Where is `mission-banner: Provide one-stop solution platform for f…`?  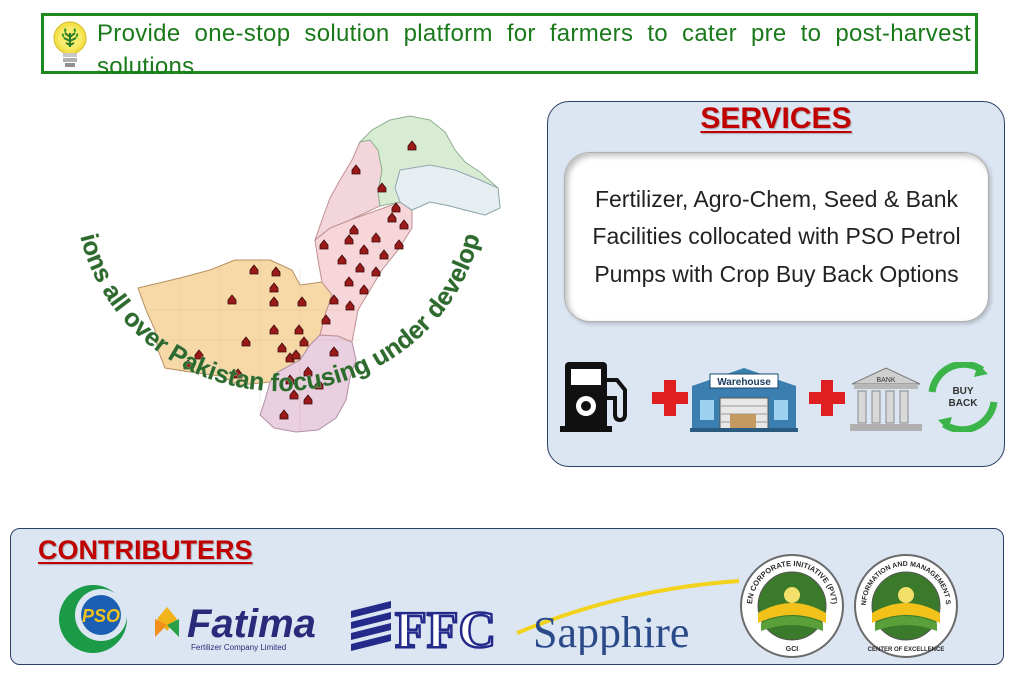
mission-banner: Provide one-stop solution platform for f… is located at coordinates (509, 46).